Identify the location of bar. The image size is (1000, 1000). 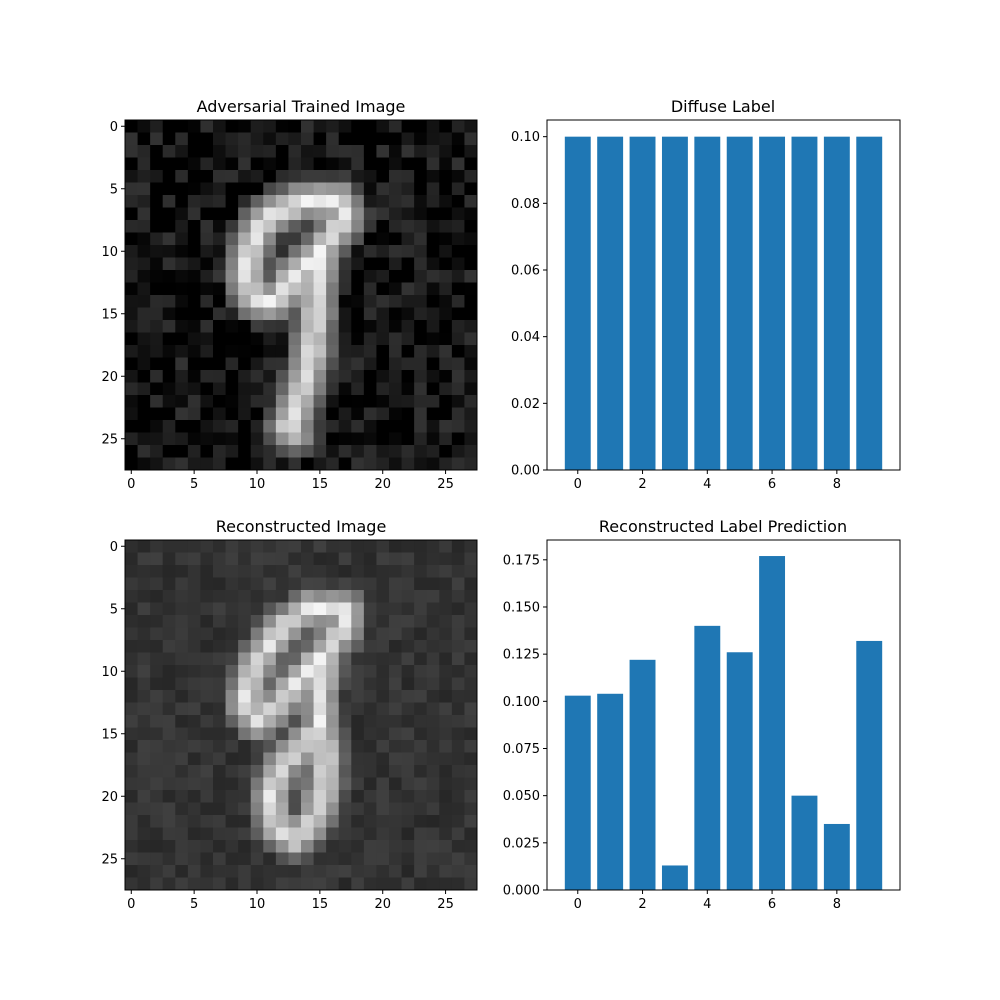
(772, 723).